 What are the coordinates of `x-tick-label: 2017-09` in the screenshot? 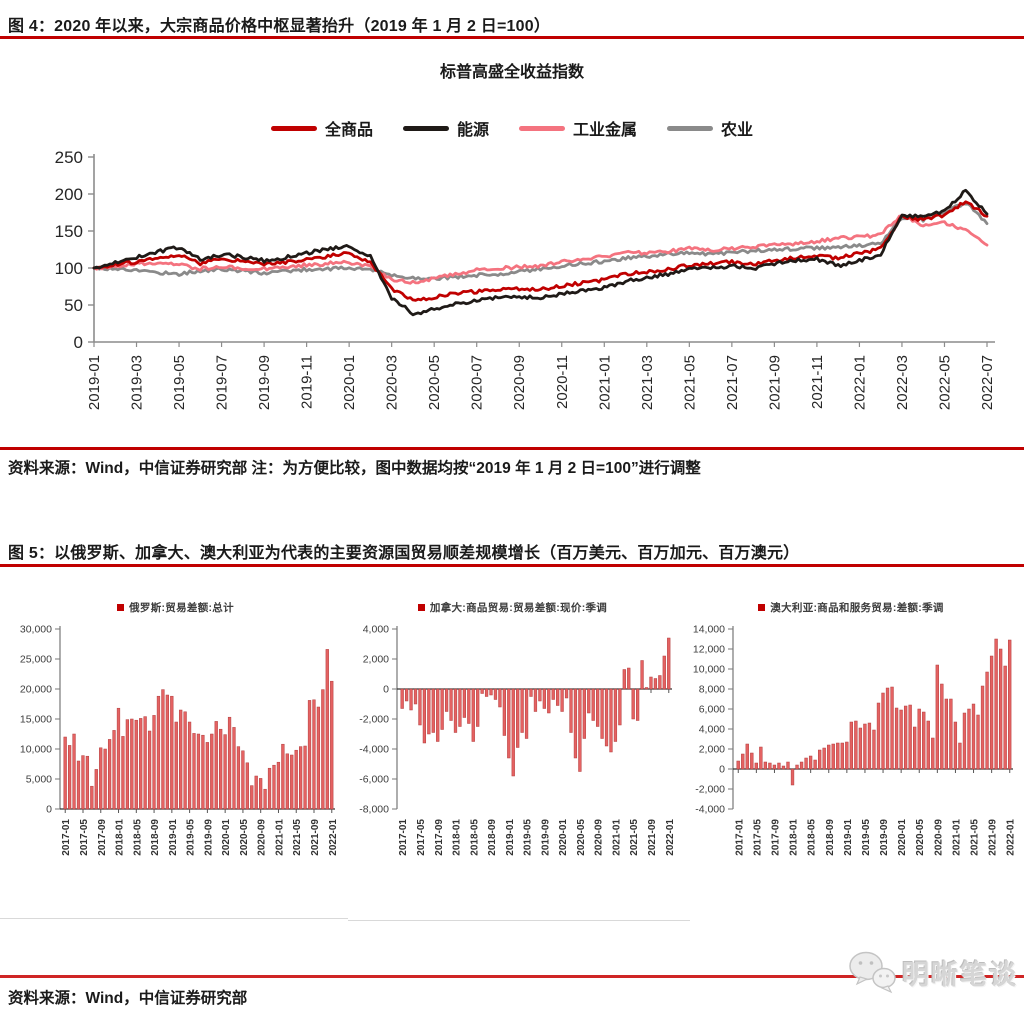 It's located at (102, 837).